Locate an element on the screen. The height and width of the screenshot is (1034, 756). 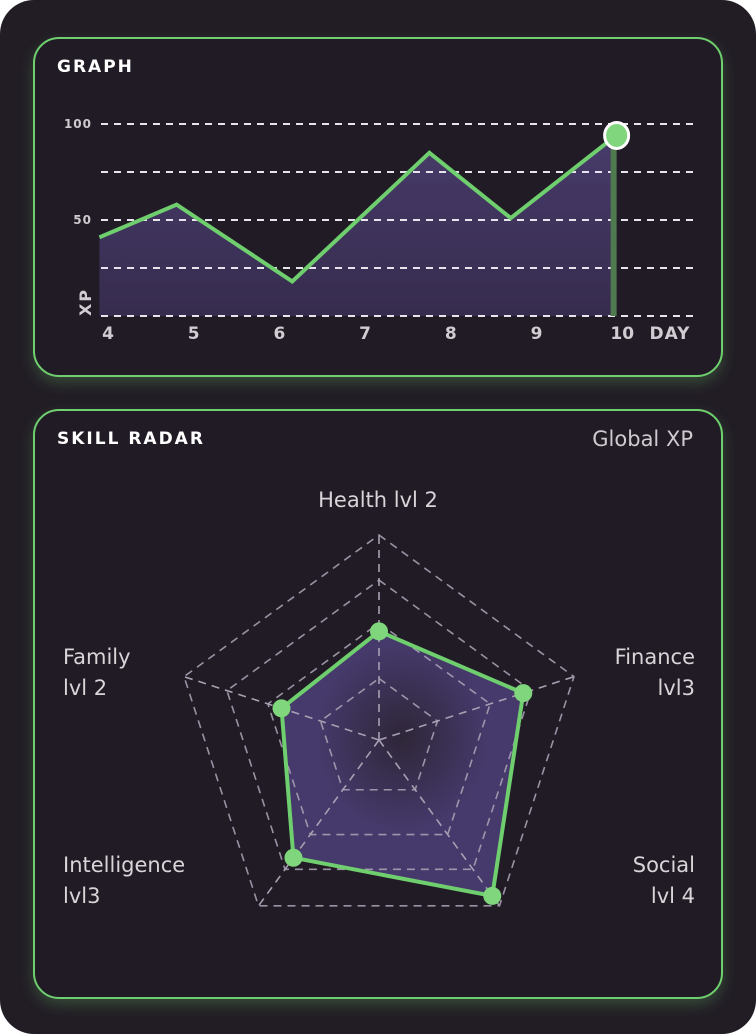
radar-area is located at coordinates (402, 763).